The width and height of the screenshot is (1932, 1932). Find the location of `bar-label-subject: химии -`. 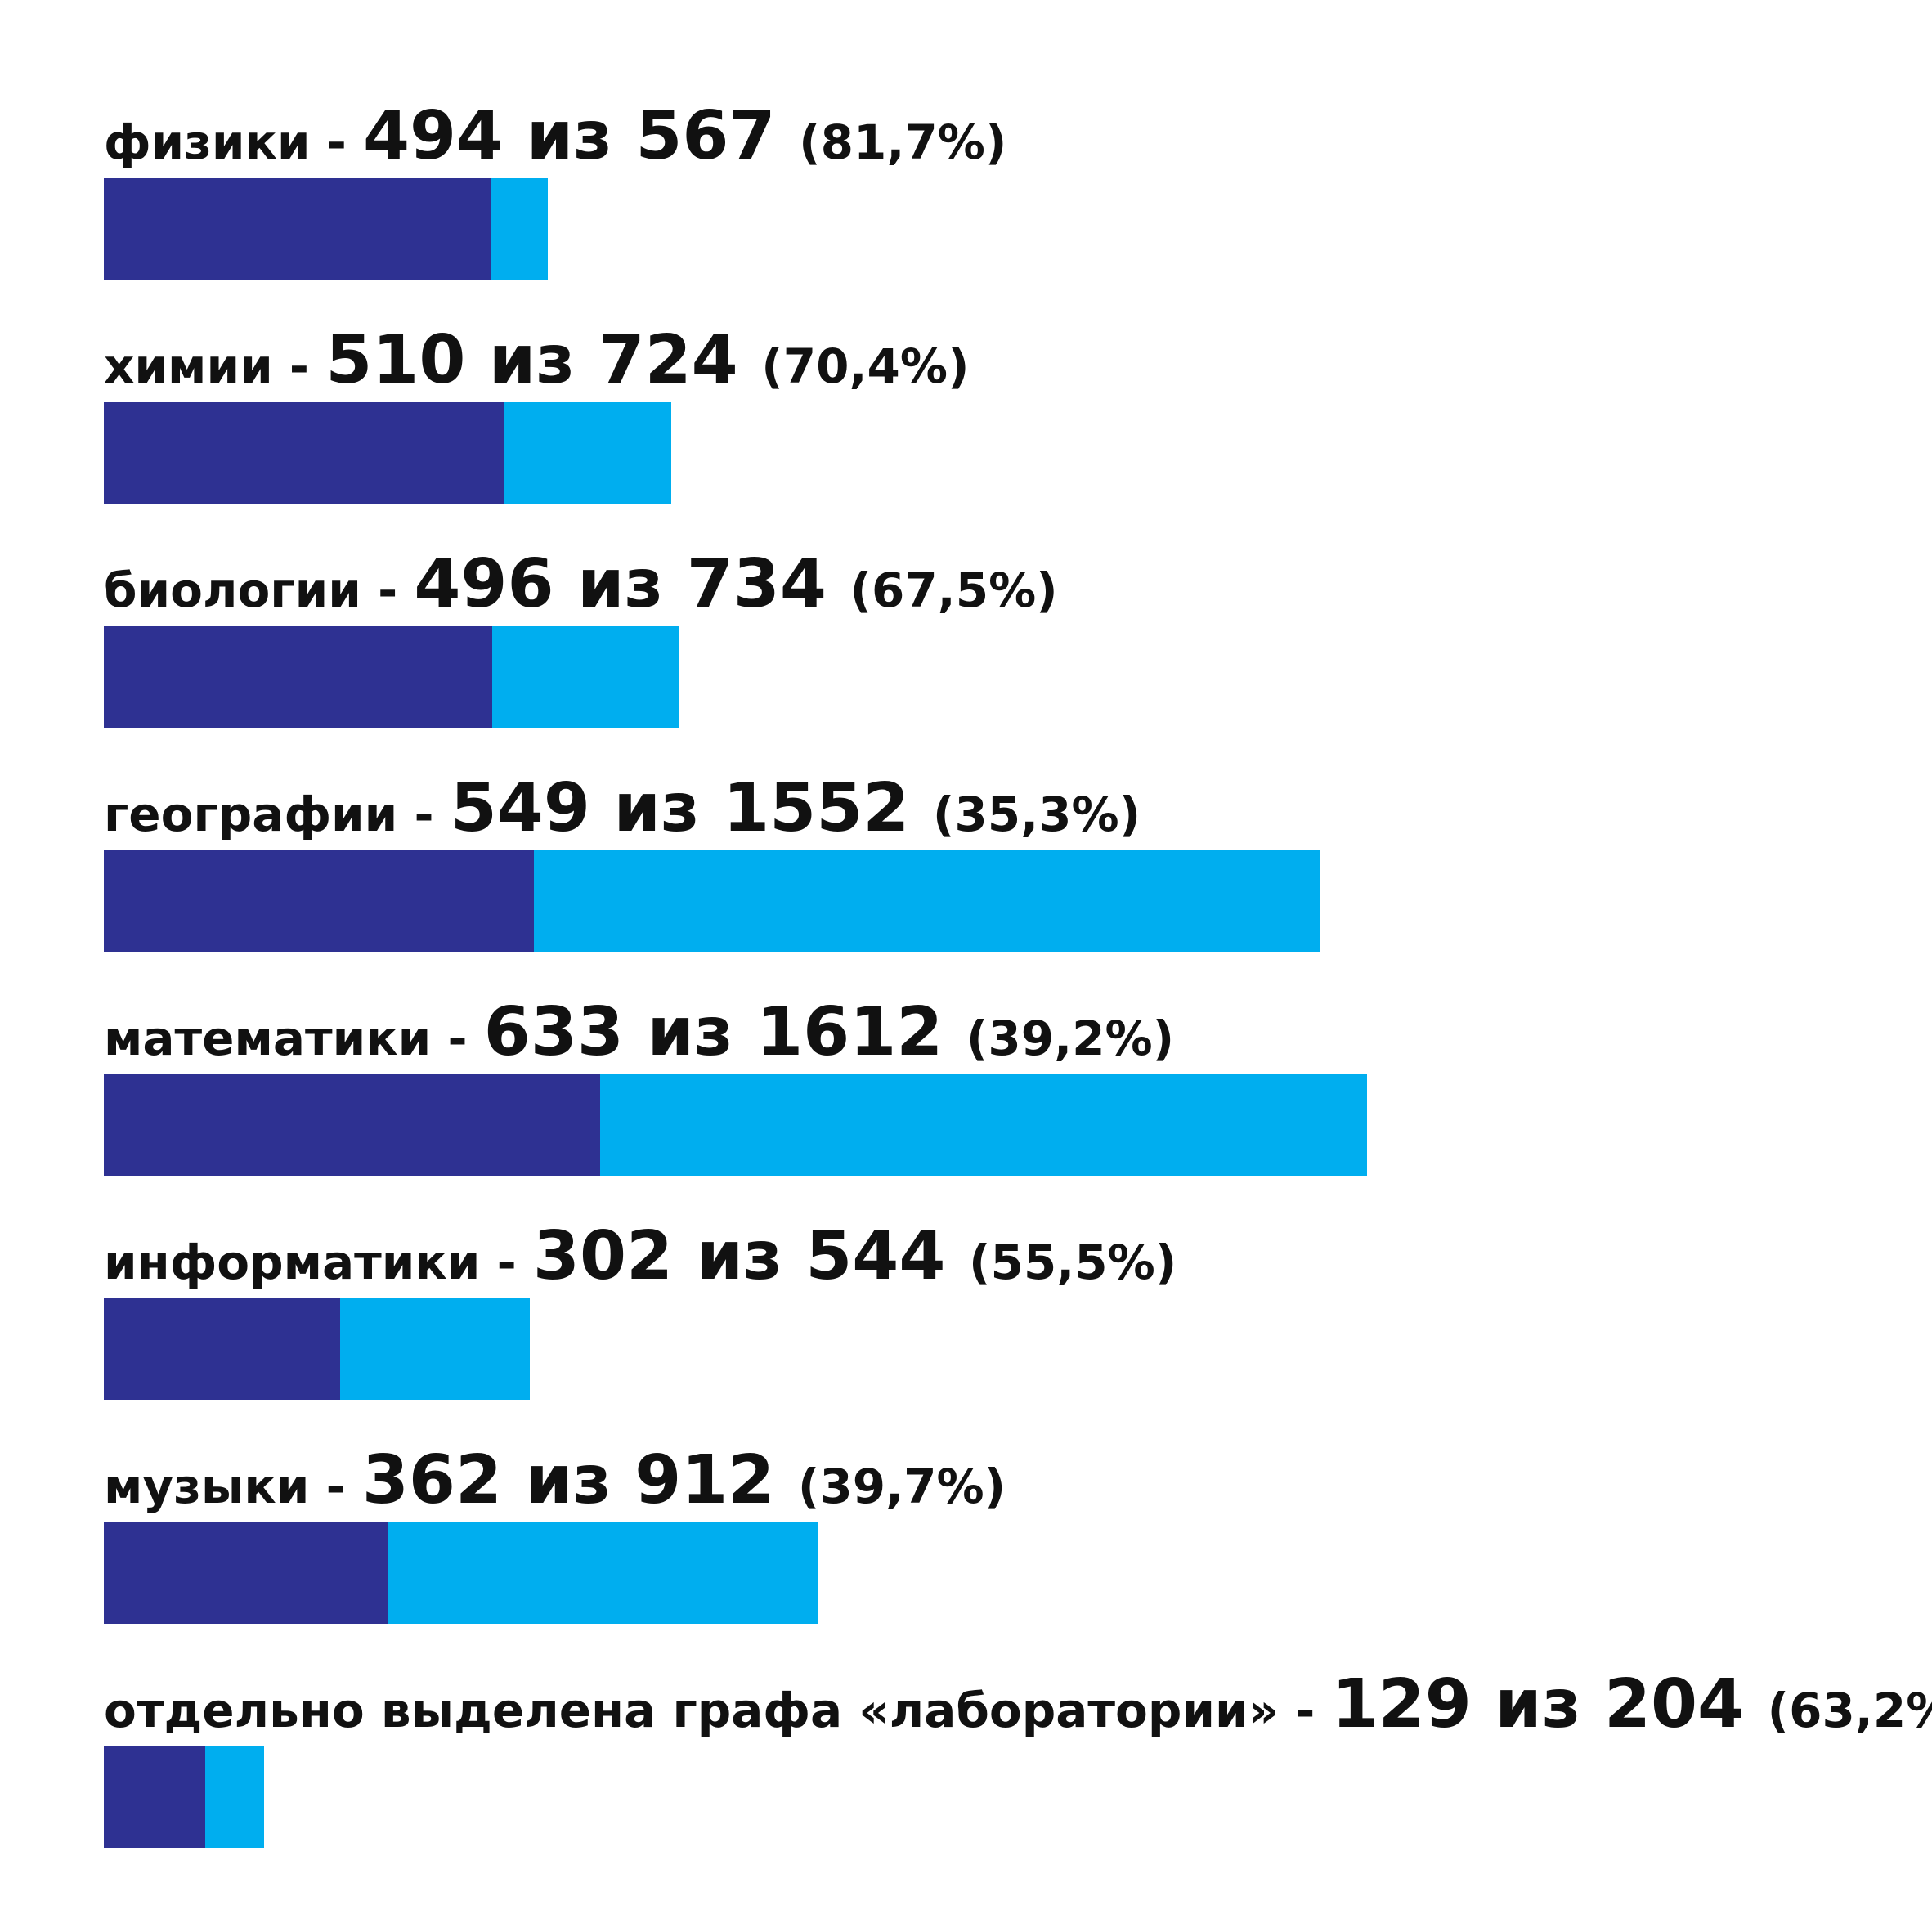

bar-label-subject: химии - is located at coordinates (215, 366).